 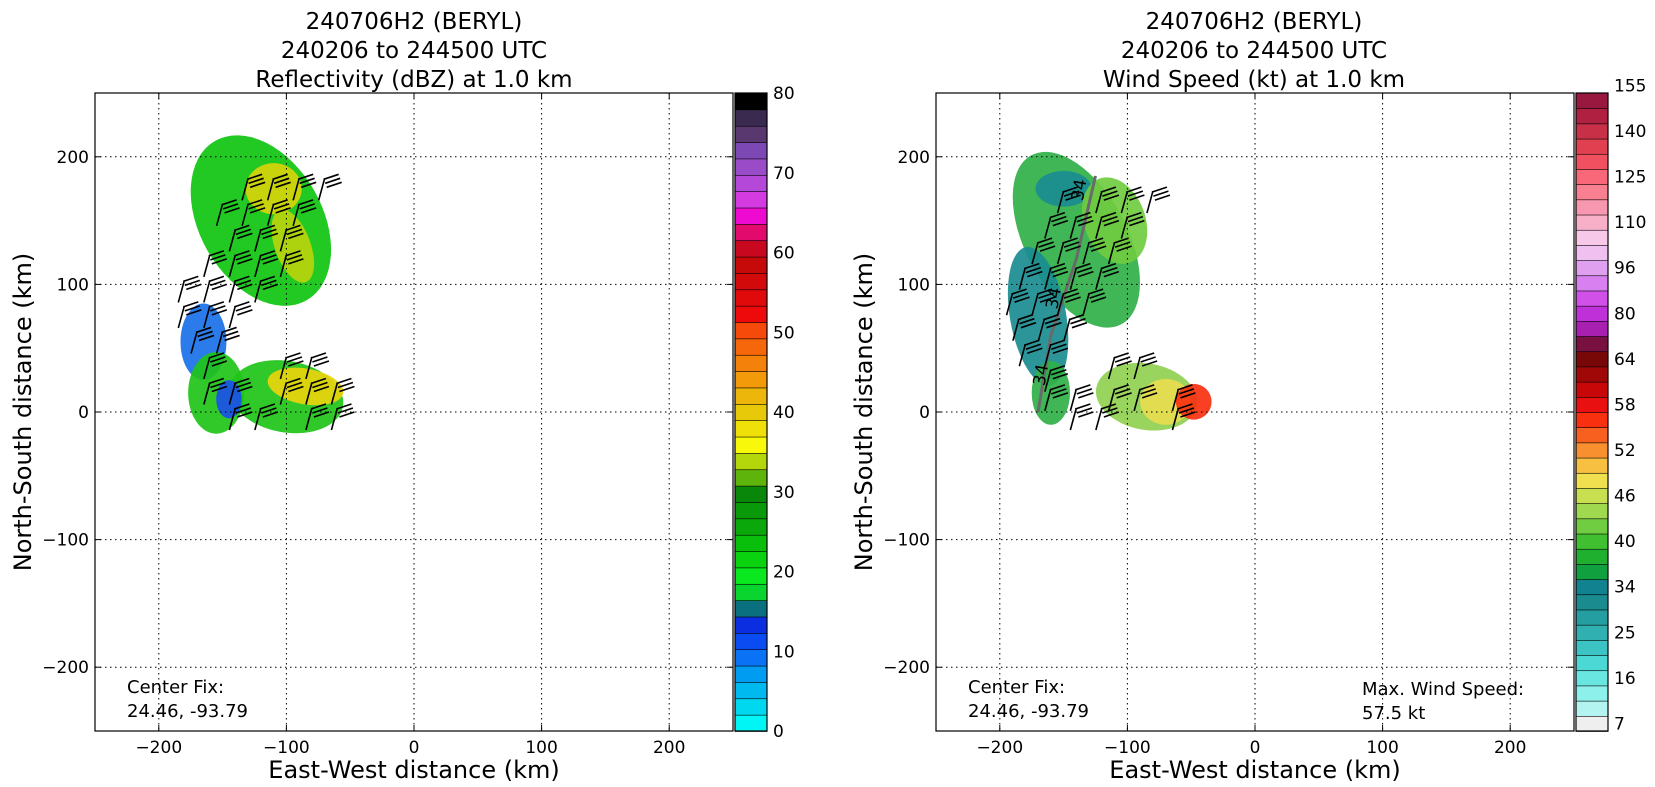 I want to click on colorbar-tick-label: 40, so click(x=1625, y=542).